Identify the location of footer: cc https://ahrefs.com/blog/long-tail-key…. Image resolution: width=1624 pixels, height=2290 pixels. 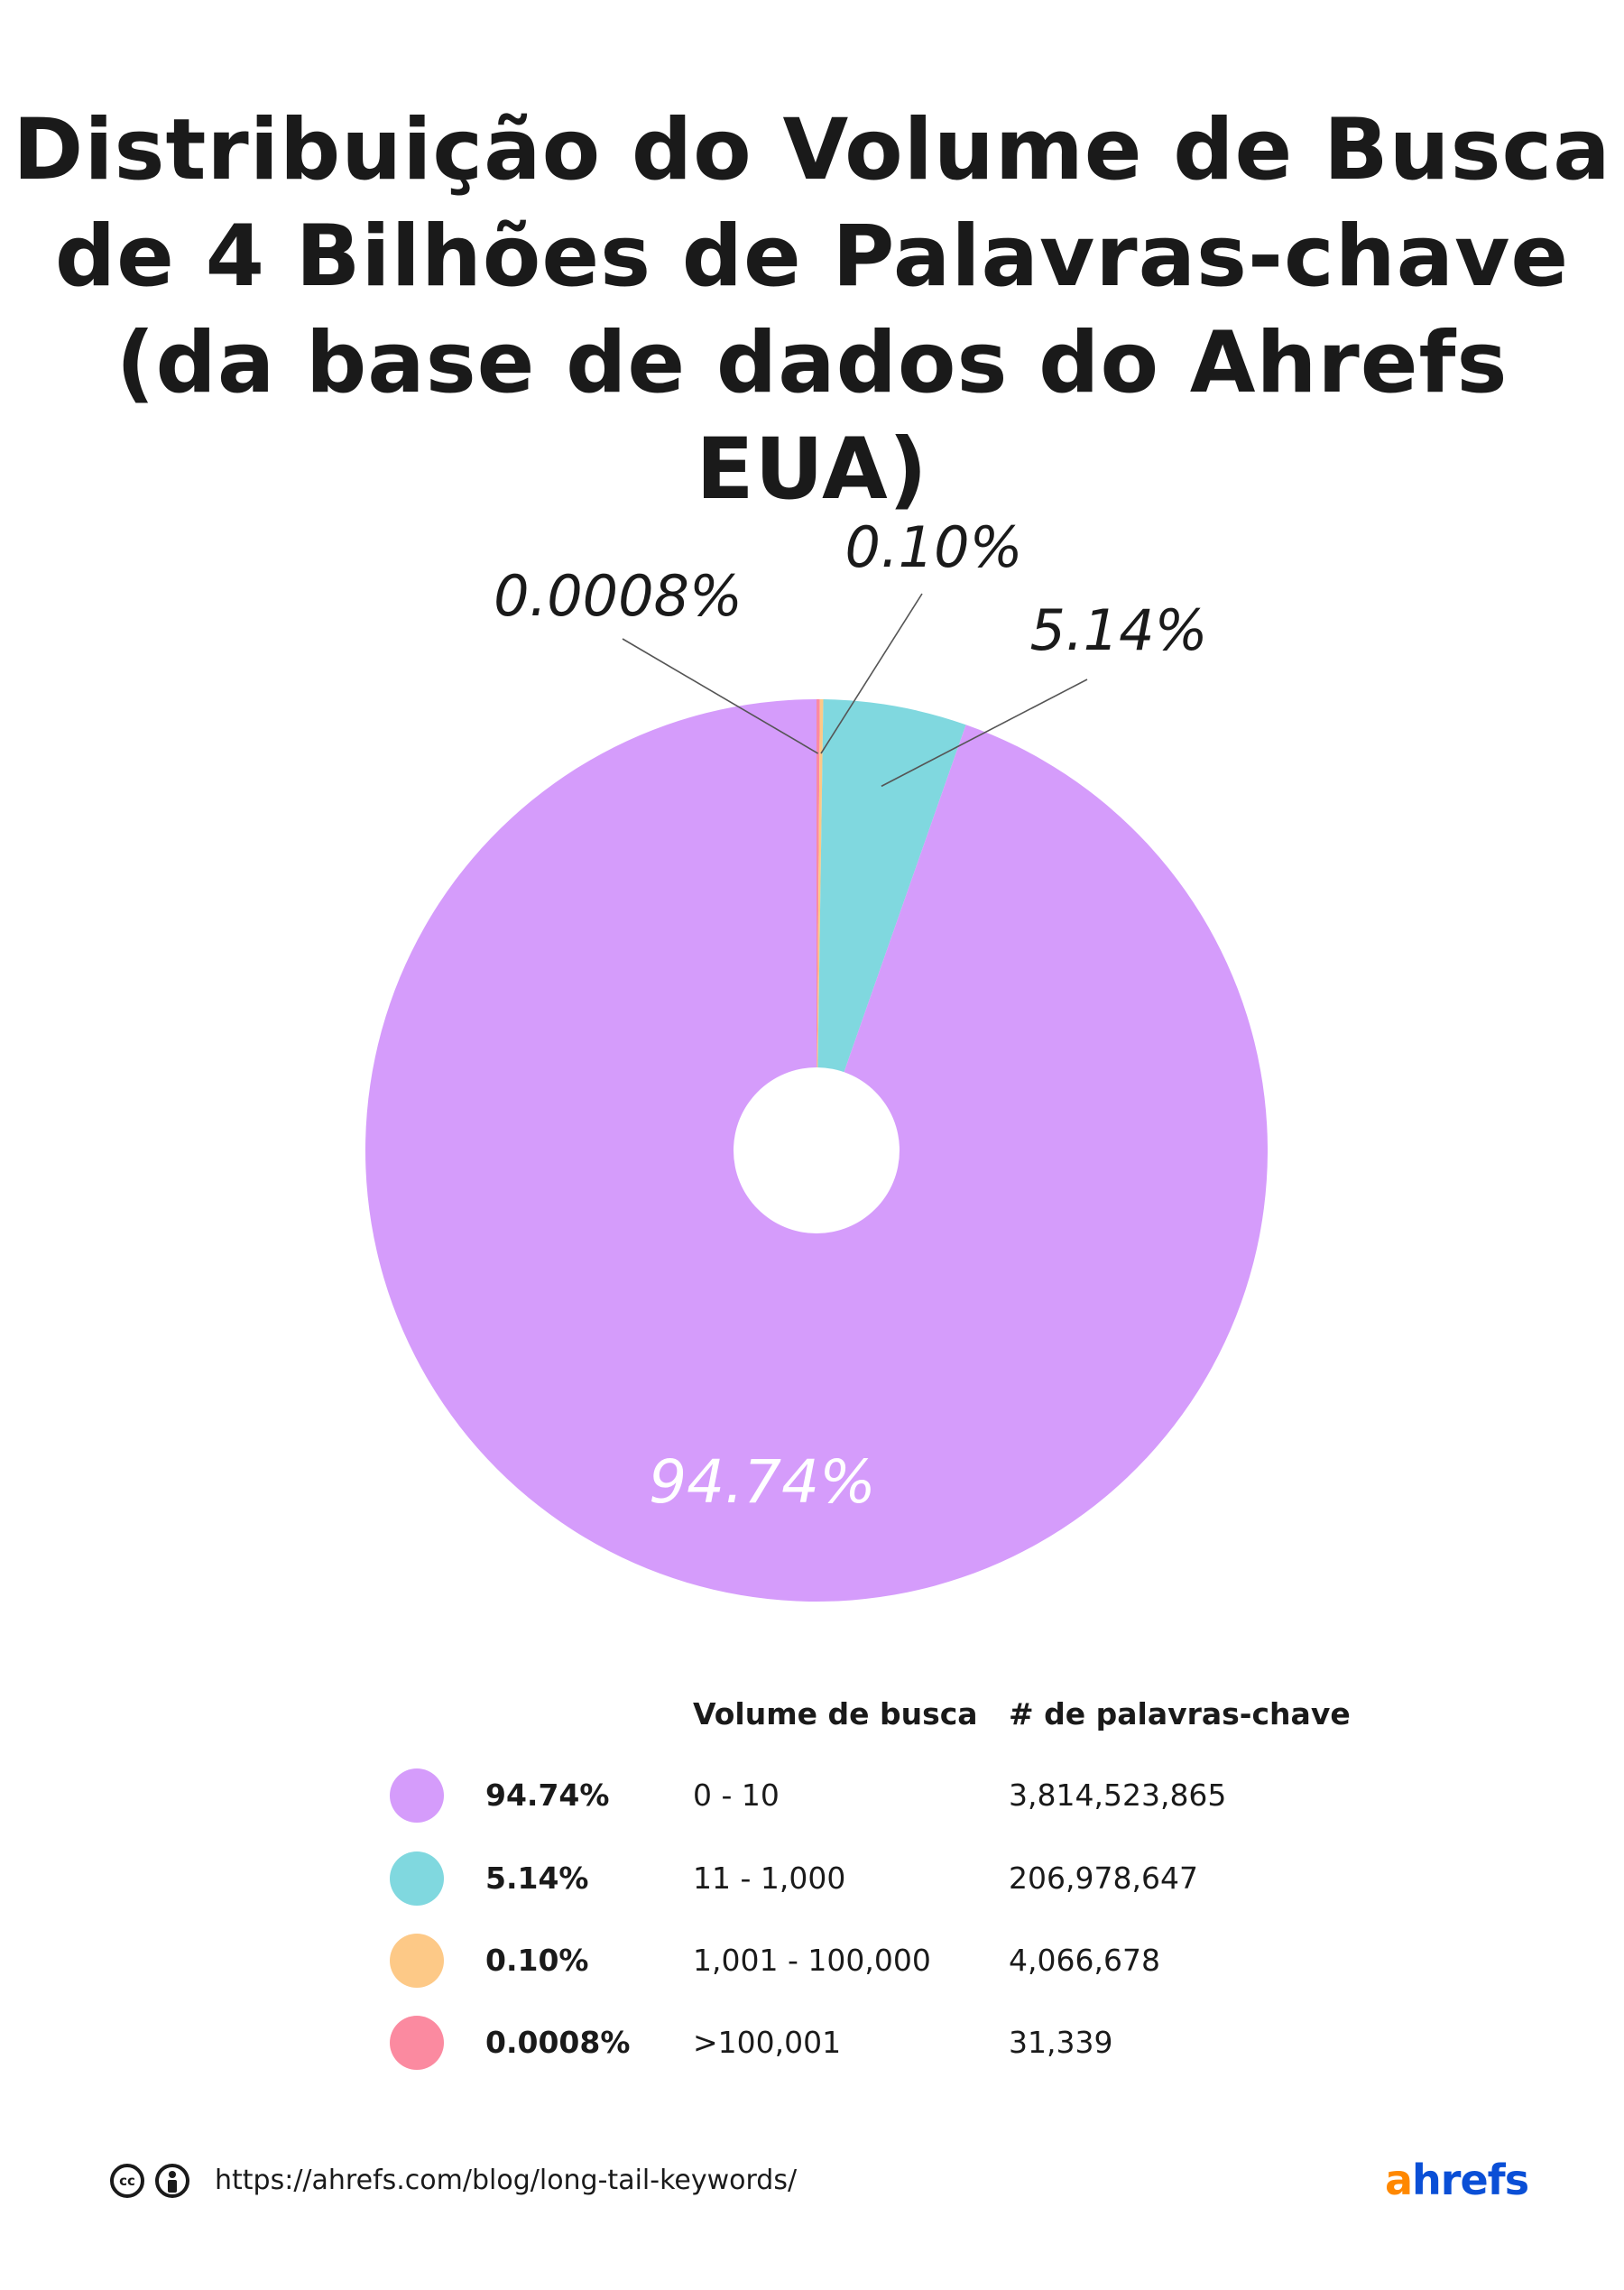
(812, 2181).